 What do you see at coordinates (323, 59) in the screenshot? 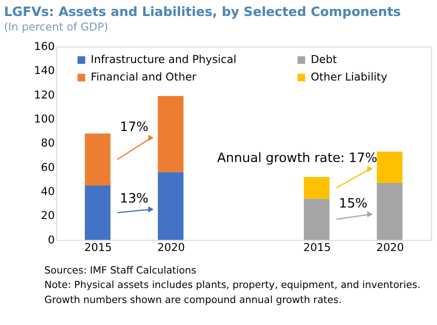
I see `legend-label: Debt` at bounding box center [323, 59].